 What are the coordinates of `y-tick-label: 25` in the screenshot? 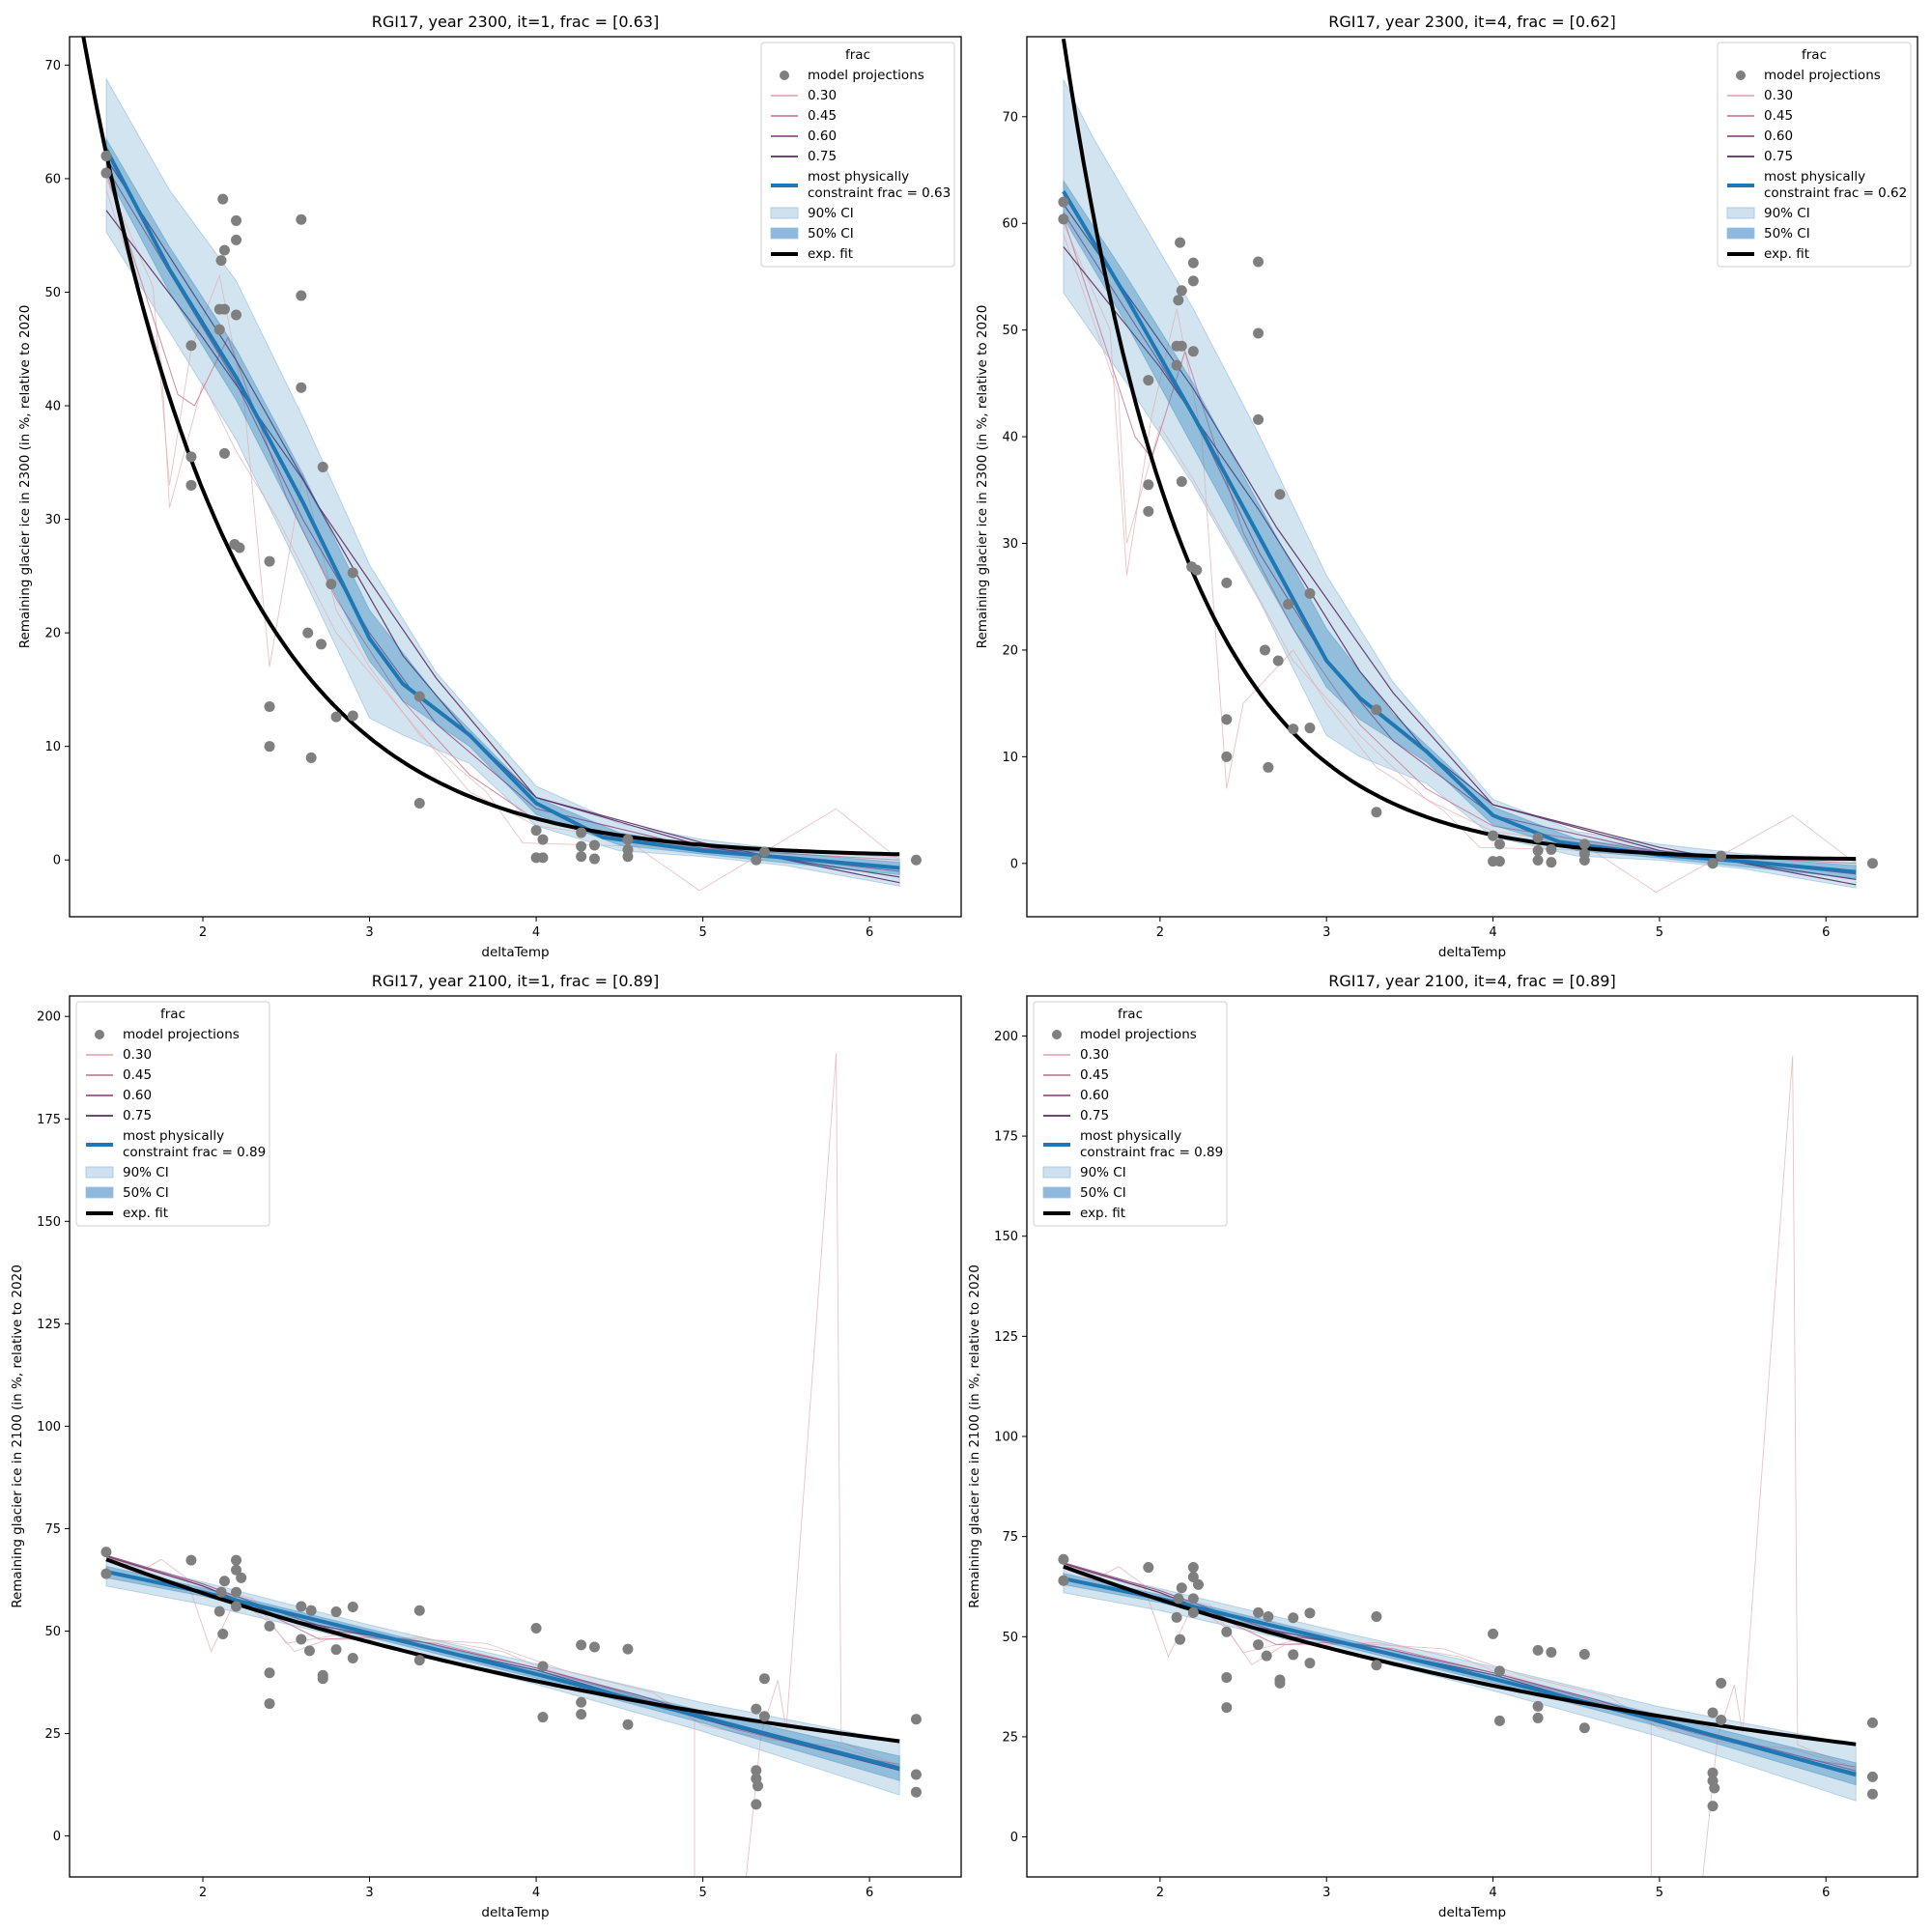 It's located at (1010, 1737).